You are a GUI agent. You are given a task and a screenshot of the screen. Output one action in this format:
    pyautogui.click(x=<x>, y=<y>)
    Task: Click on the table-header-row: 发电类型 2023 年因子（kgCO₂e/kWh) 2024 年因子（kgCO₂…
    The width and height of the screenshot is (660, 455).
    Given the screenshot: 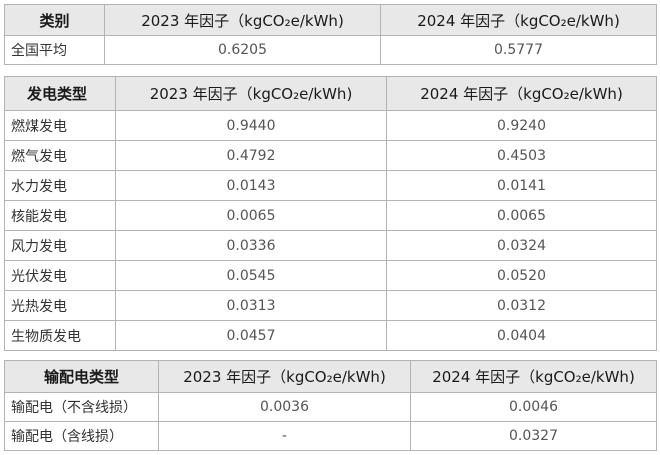 What is the action you would take?
    pyautogui.click(x=330, y=93)
    